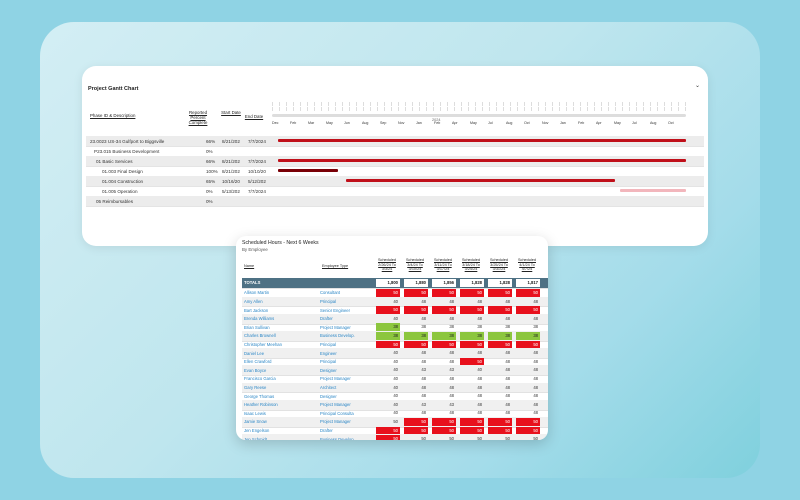  I want to click on hours-cell: 43, so click(451, 370).